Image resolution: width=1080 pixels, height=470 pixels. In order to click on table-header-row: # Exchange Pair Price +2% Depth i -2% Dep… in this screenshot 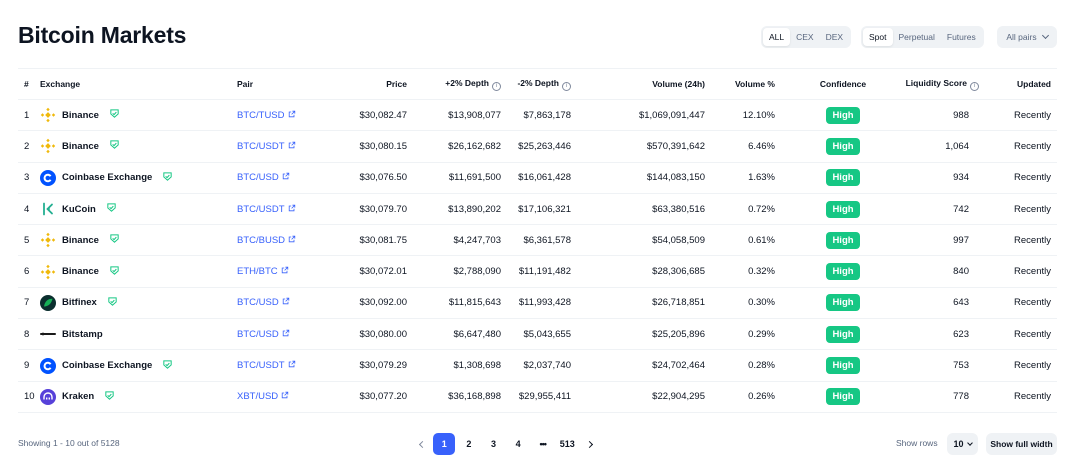, I will do `click(537, 84)`.